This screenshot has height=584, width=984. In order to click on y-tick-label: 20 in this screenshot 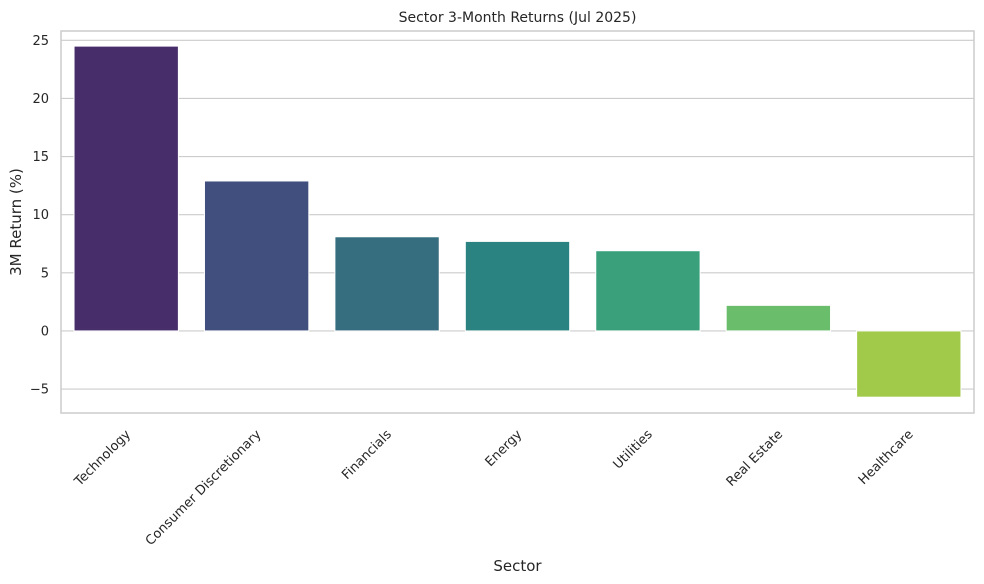, I will do `click(40, 99)`.